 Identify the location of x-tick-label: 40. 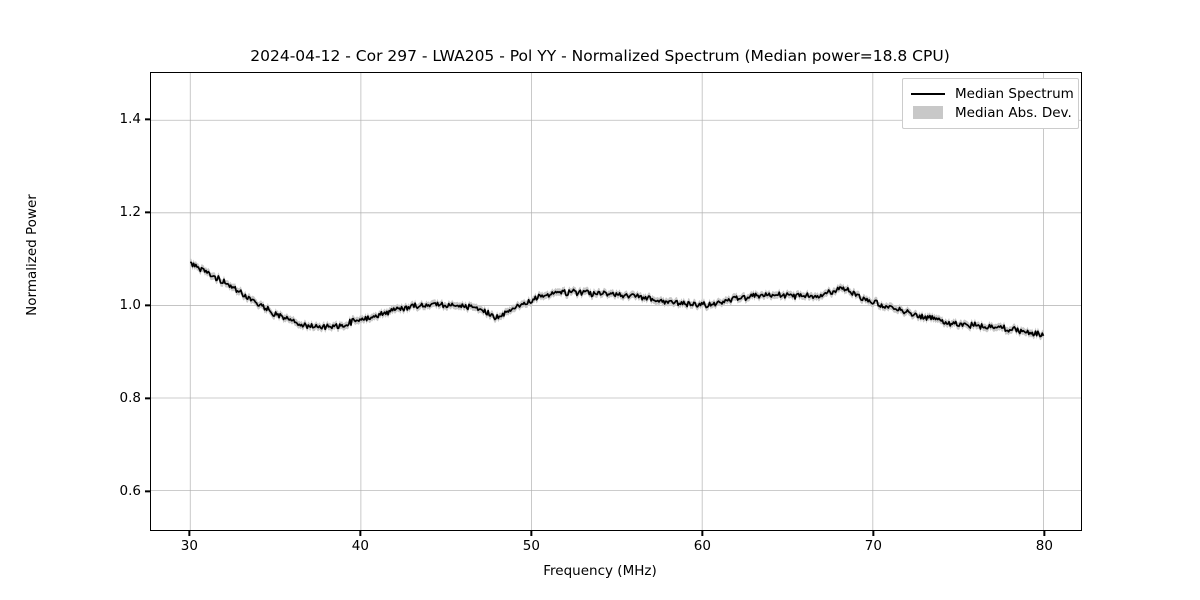
(360, 546).